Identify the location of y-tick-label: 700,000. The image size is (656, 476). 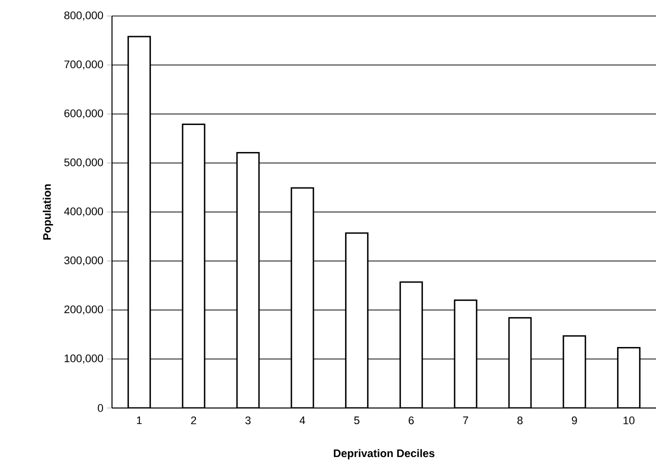
(84, 65).